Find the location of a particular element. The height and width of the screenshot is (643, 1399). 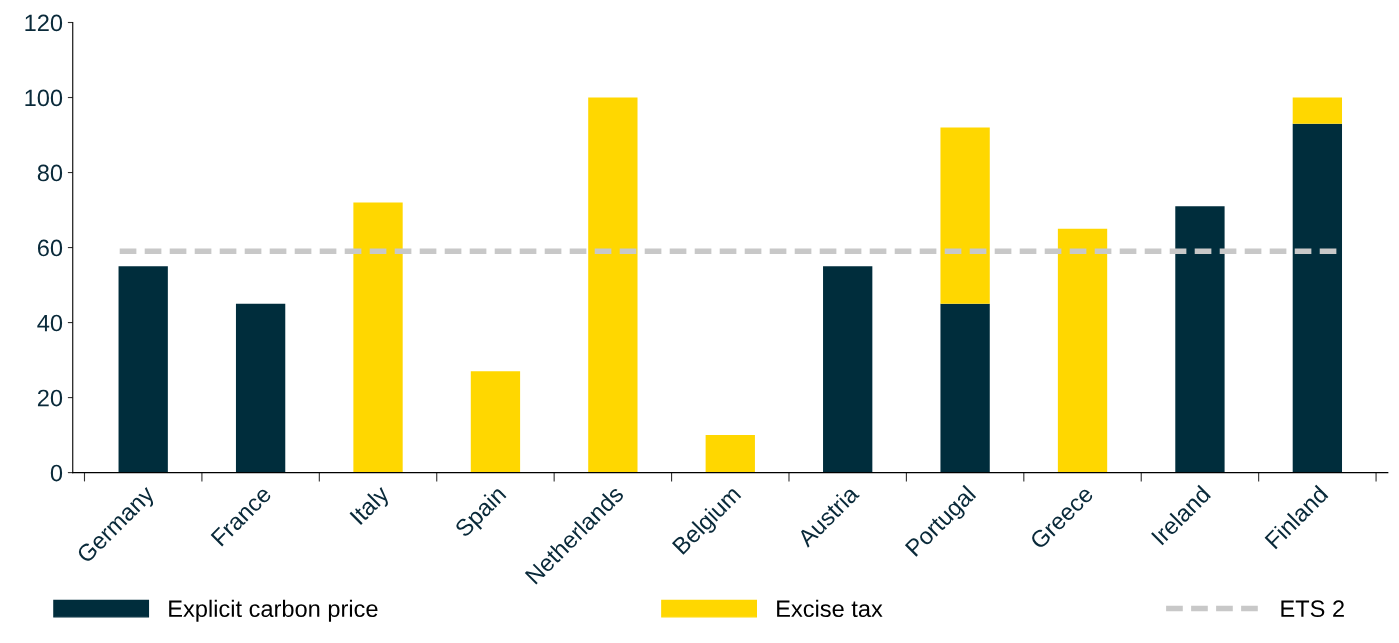

legend-label: ETS 2 is located at coordinates (1312, 609).